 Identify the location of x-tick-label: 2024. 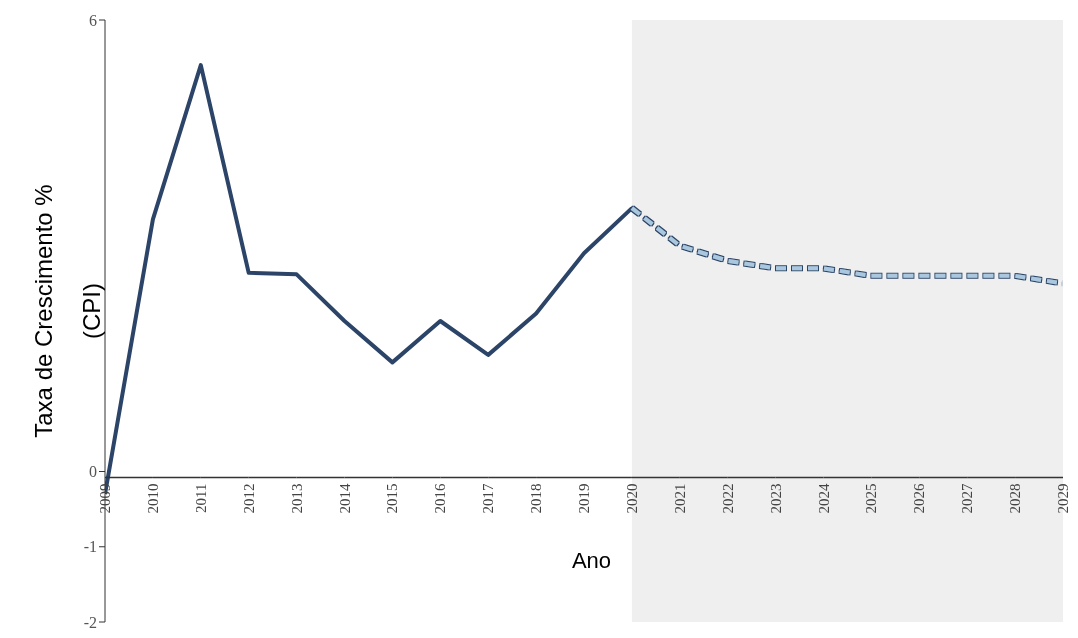
(823, 498).